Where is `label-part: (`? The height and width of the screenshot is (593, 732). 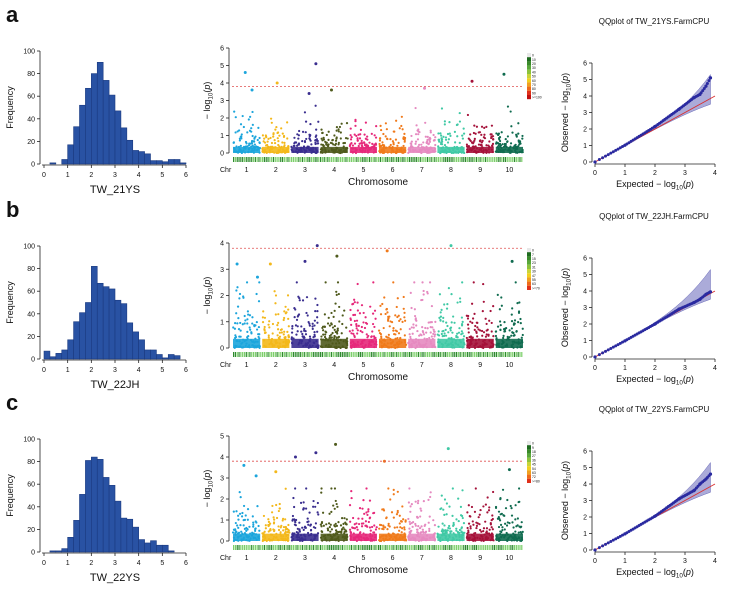 label-part: ( is located at coordinates (565, 470).